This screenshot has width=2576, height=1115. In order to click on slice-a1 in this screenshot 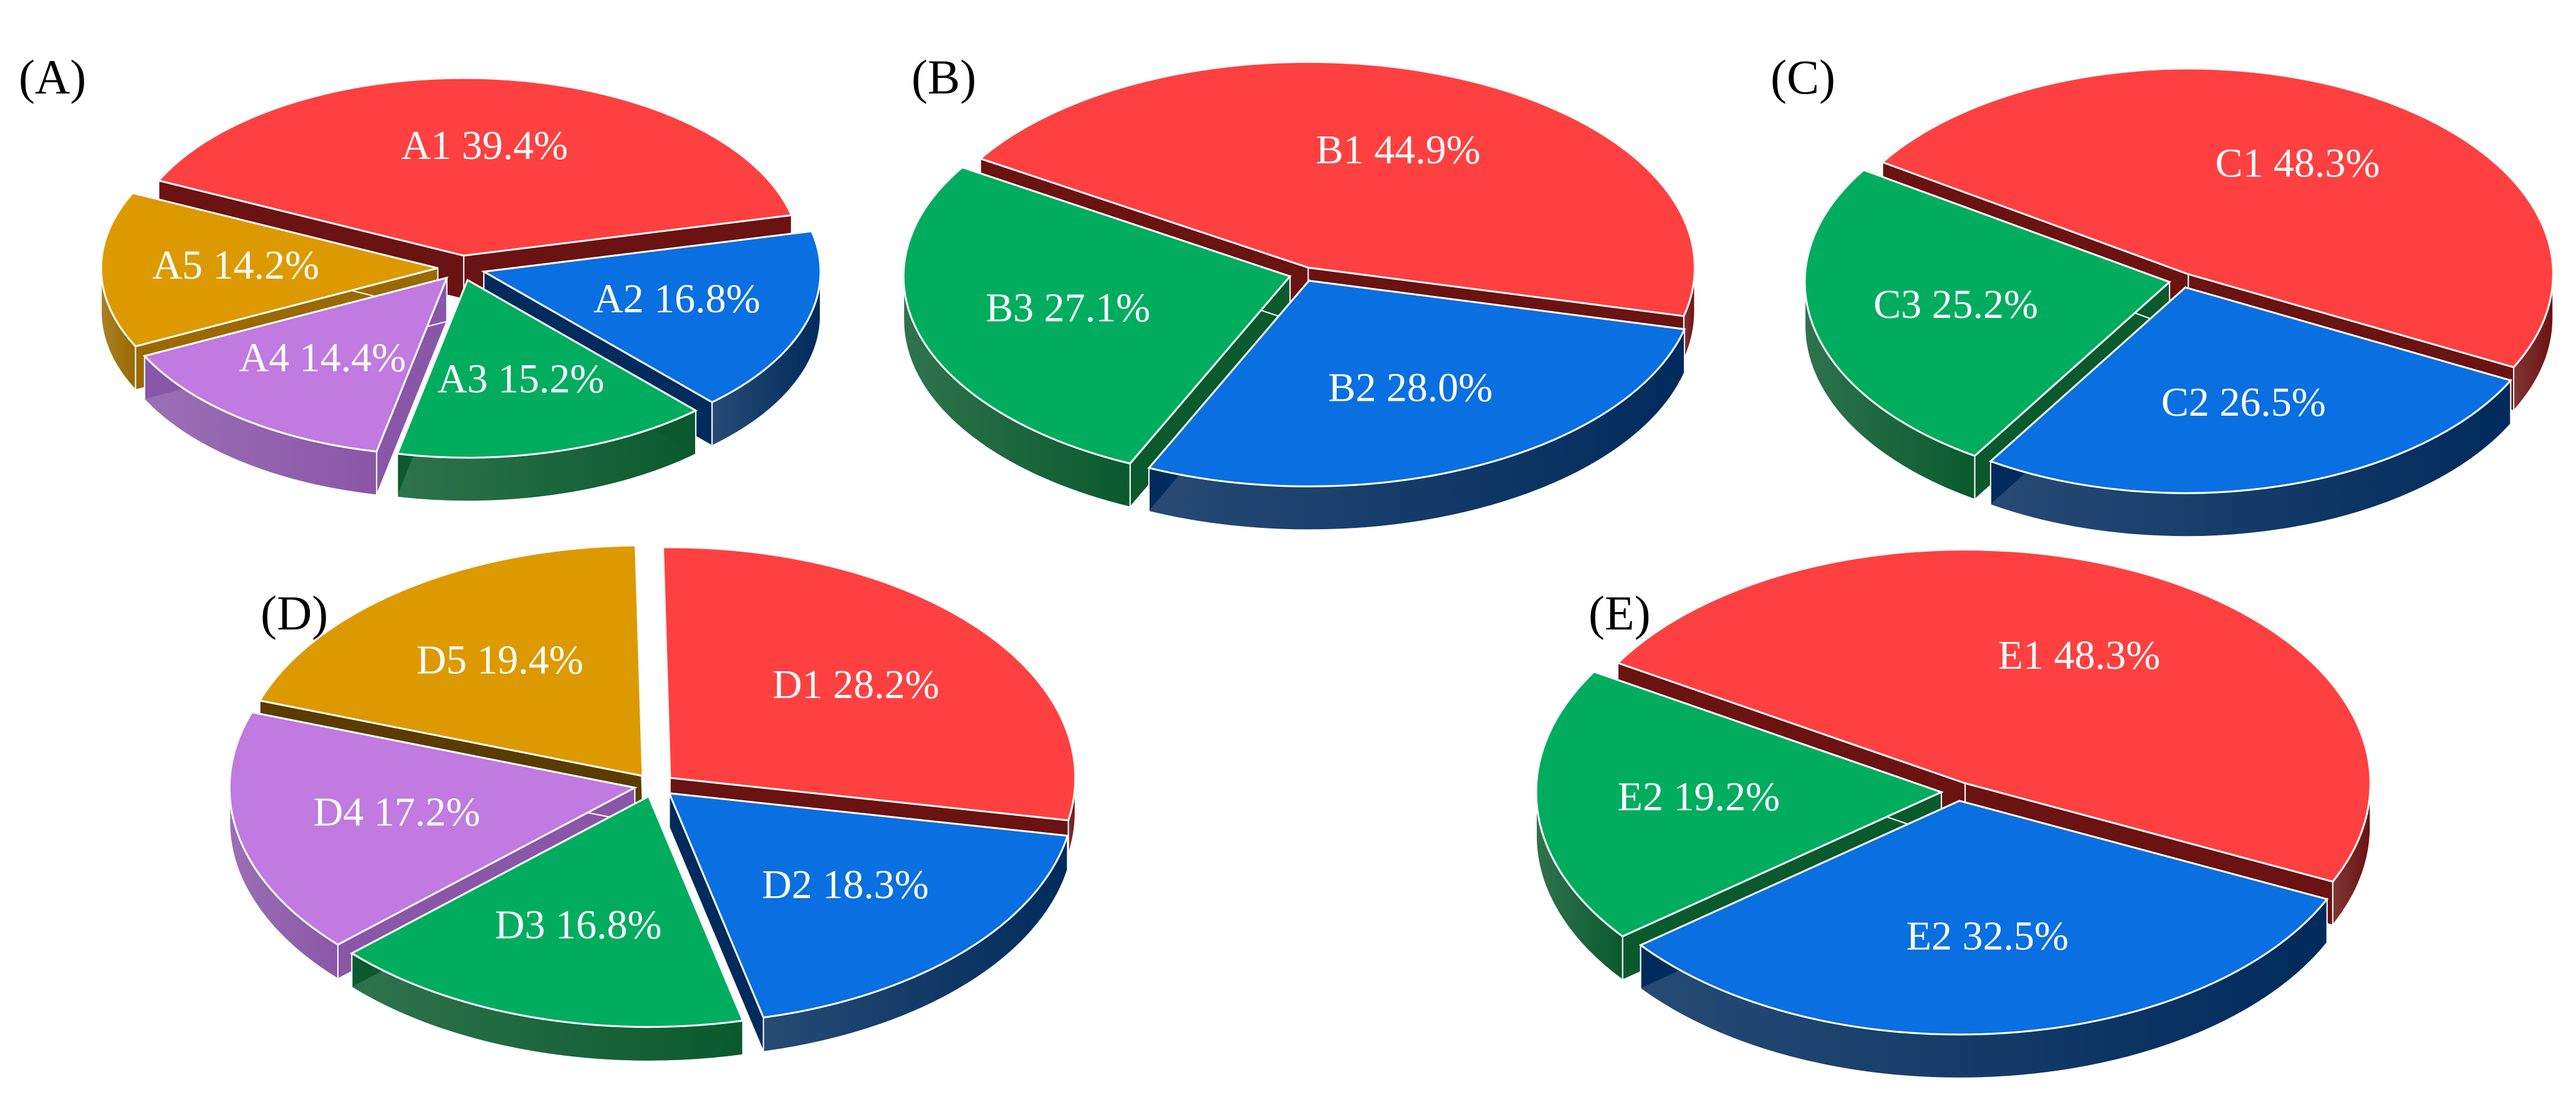, I will do `click(474, 167)`.